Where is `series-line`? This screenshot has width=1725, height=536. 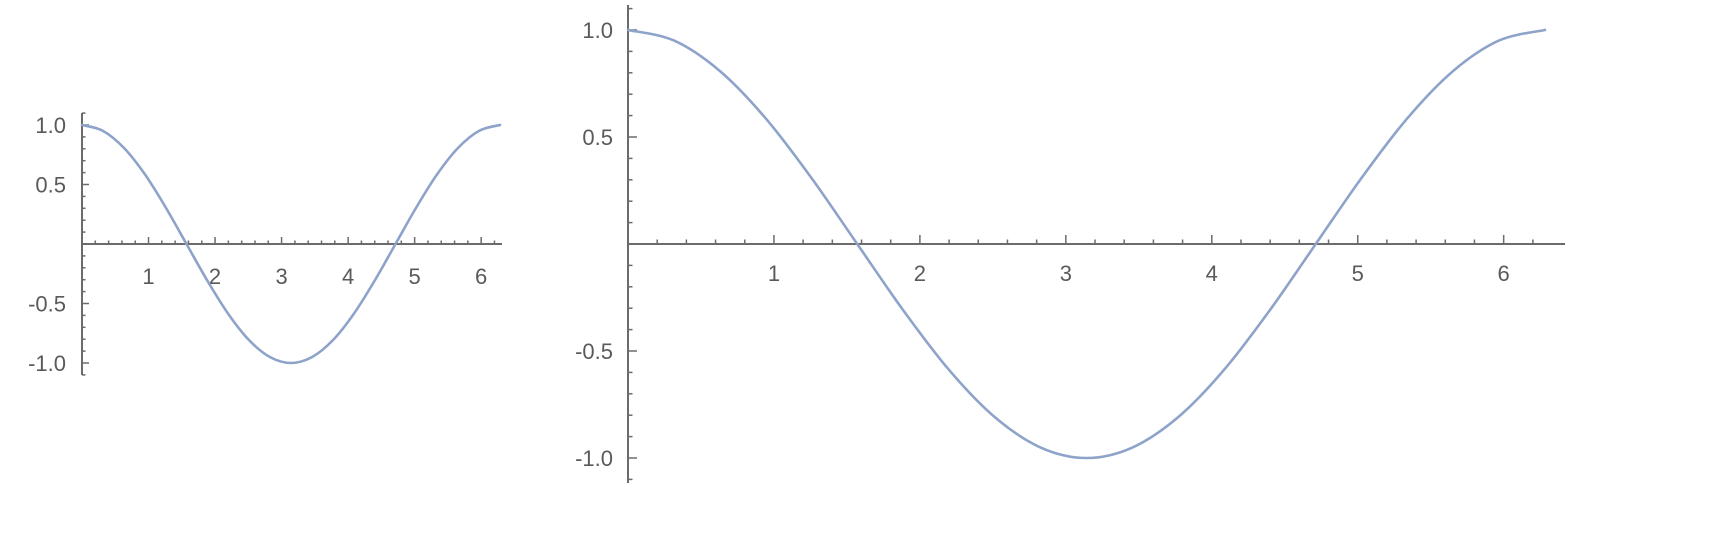
series-line is located at coordinates (291, 244).